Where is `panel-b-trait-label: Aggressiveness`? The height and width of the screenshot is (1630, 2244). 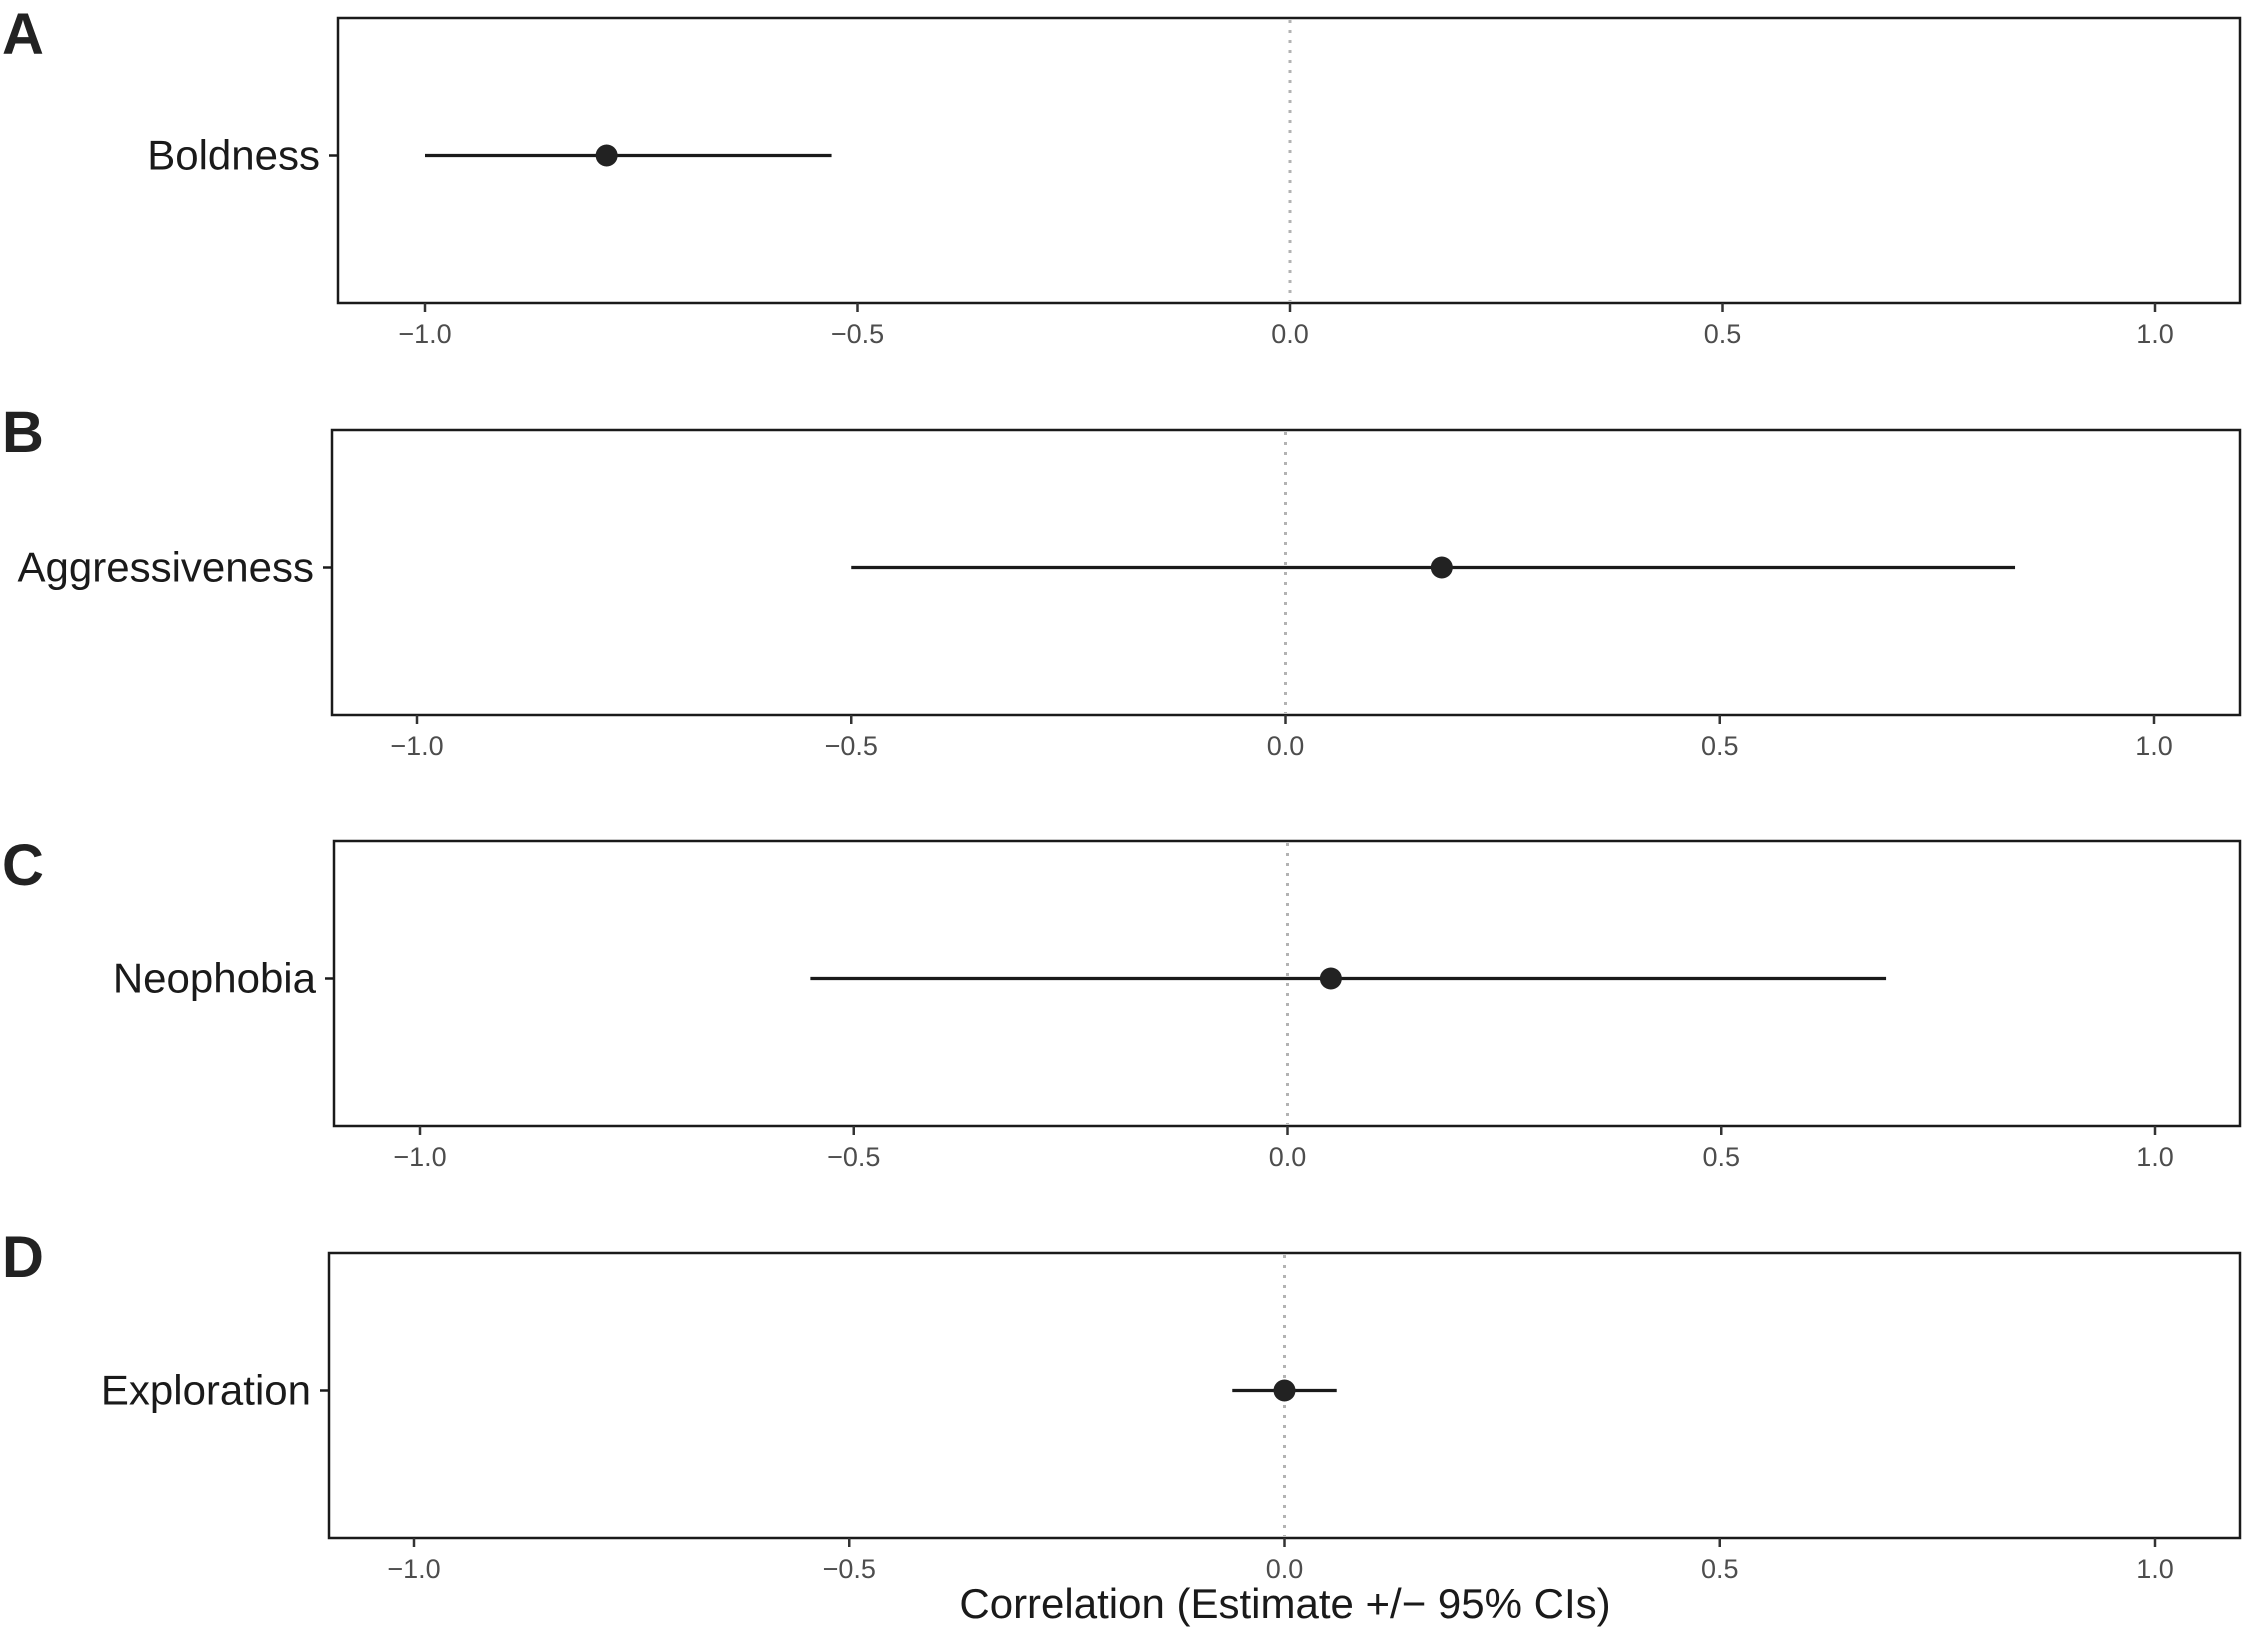 panel-b-trait-label: Aggressiveness is located at coordinates (166, 567).